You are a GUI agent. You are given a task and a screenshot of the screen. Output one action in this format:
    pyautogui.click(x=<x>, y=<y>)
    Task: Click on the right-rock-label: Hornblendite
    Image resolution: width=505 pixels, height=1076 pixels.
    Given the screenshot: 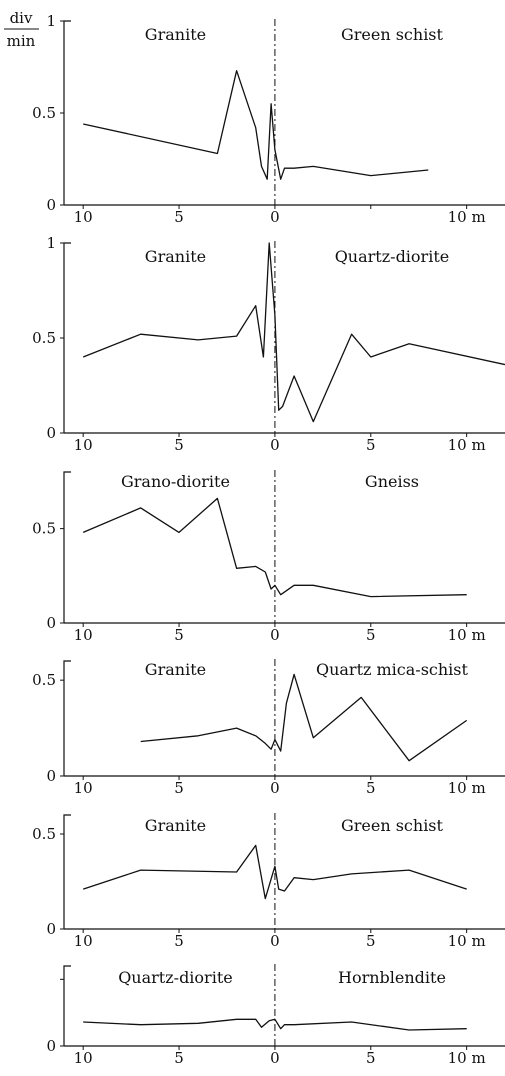 What is the action you would take?
    pyautogui.click(x=392, y=977)
    